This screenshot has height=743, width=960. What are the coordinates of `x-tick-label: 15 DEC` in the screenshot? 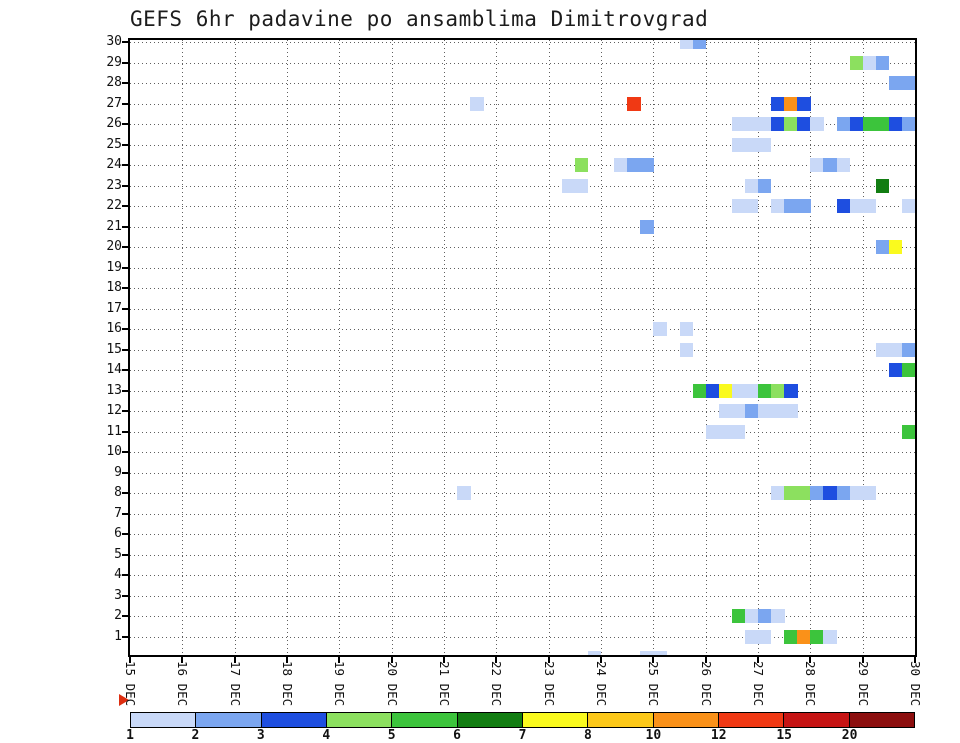 It's located at (130, 684).